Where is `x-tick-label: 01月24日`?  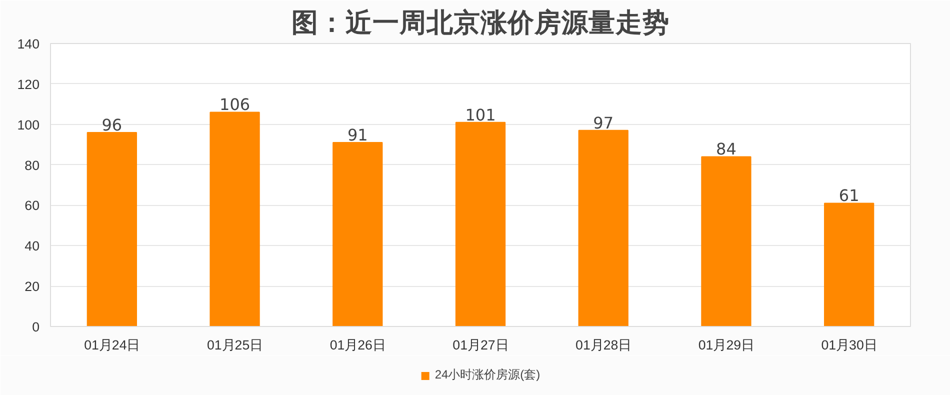 x-tick-label: 01月24日 is located at coordinates (112, 345).